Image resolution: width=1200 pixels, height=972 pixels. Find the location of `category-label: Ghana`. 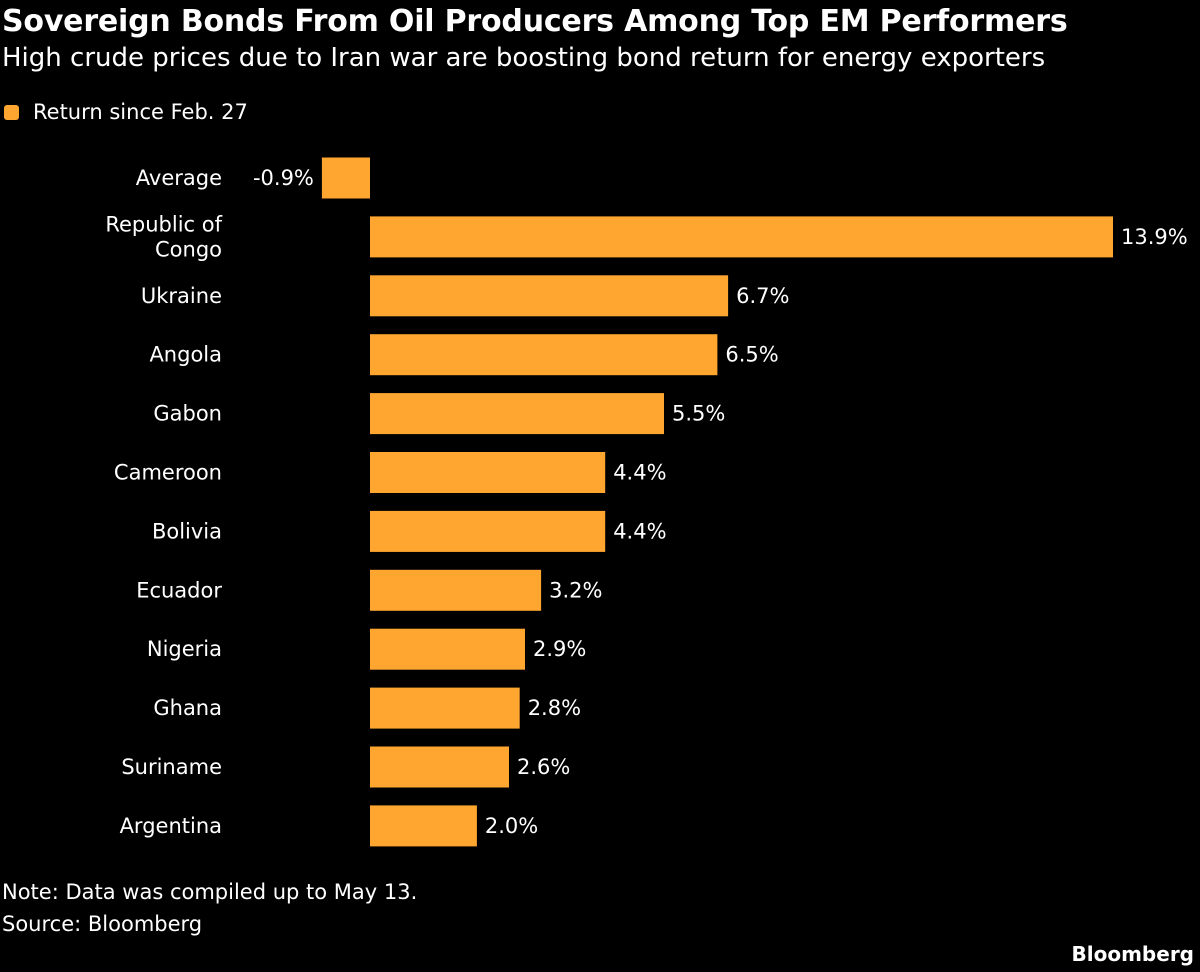

category-label: Ghana is located at coordinates (187, 708).